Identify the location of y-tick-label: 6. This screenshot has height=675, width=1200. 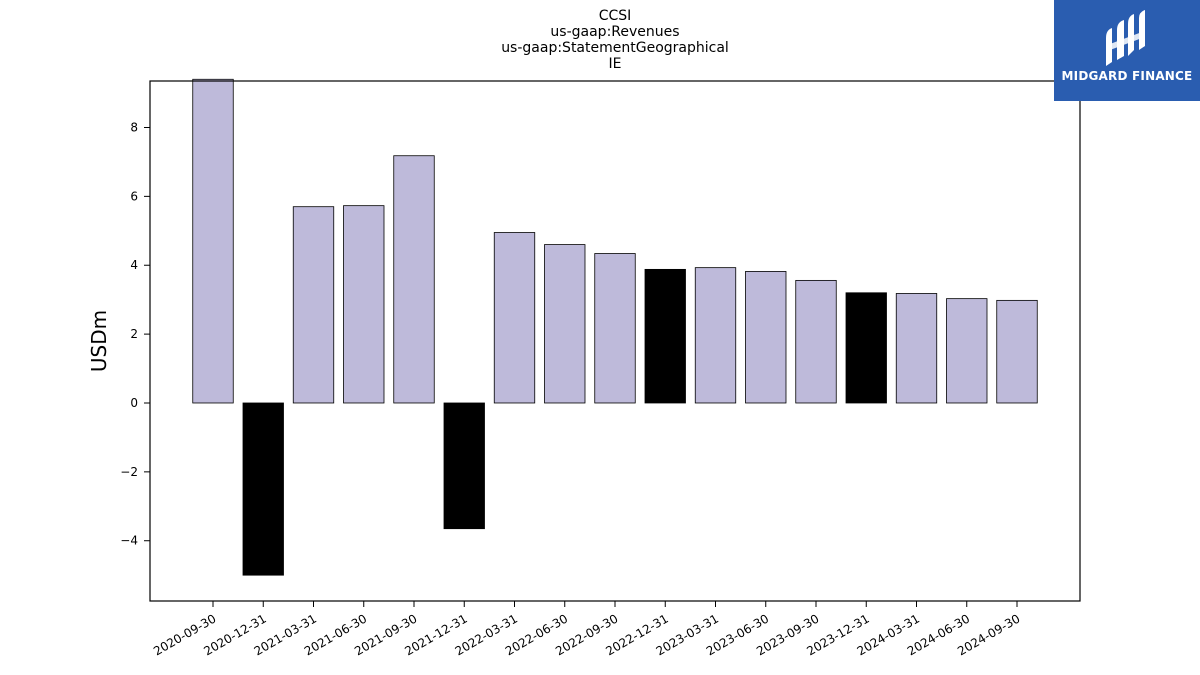
(134, 196).